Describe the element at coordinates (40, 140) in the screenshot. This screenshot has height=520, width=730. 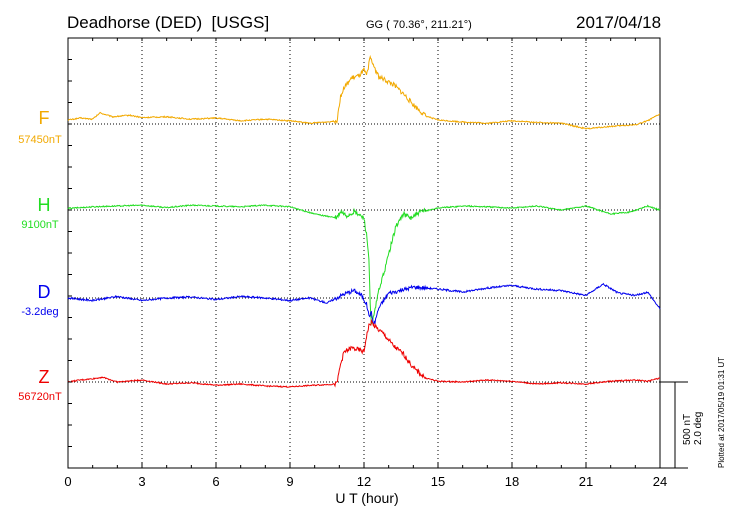
I see `series-baseline-F: 57450nT` at that location.